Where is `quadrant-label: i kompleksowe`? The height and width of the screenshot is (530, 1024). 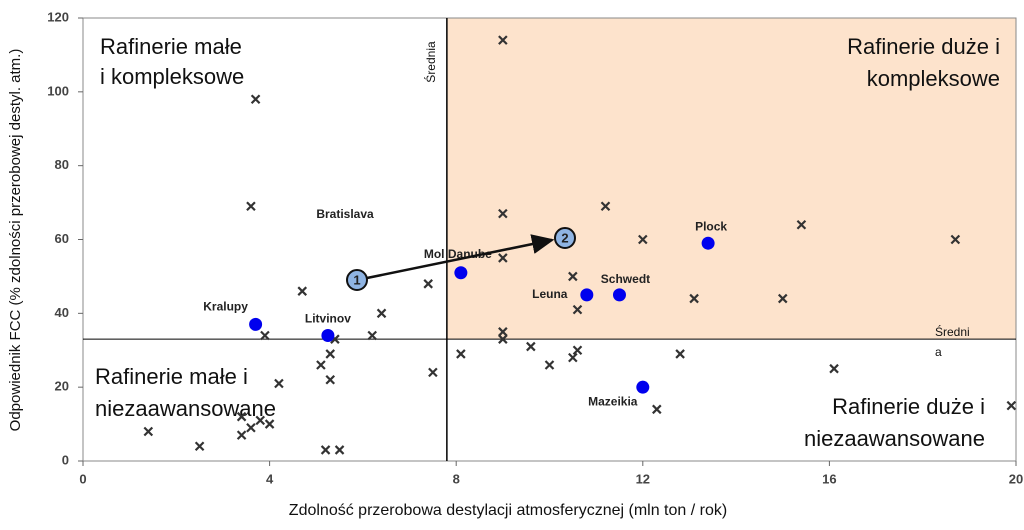 quadrant-label: i kompleksowe is located at coordinates (172, 76).